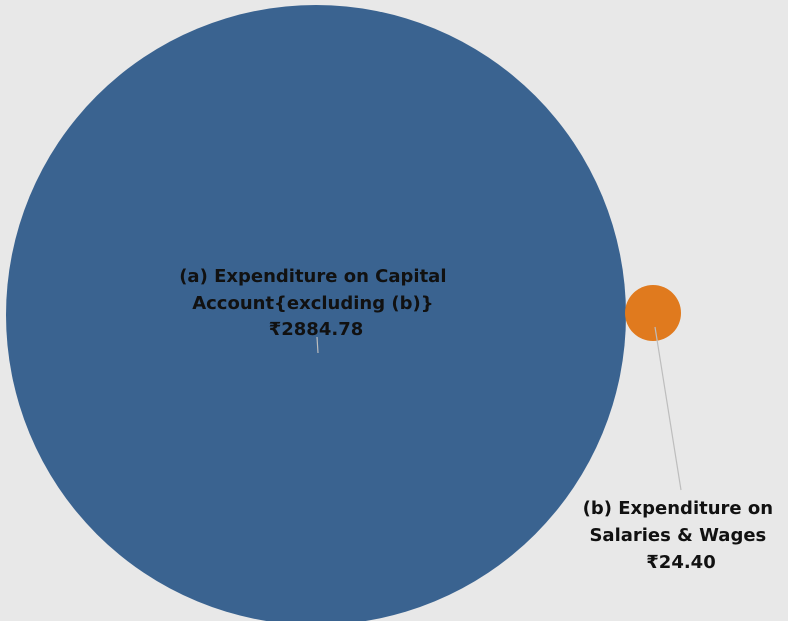 Image resolution: width=788 pixels, height=621 pixels. I want to click on label-capital-account-line1: (a) Expenditure on Capital, so click(312, 276).